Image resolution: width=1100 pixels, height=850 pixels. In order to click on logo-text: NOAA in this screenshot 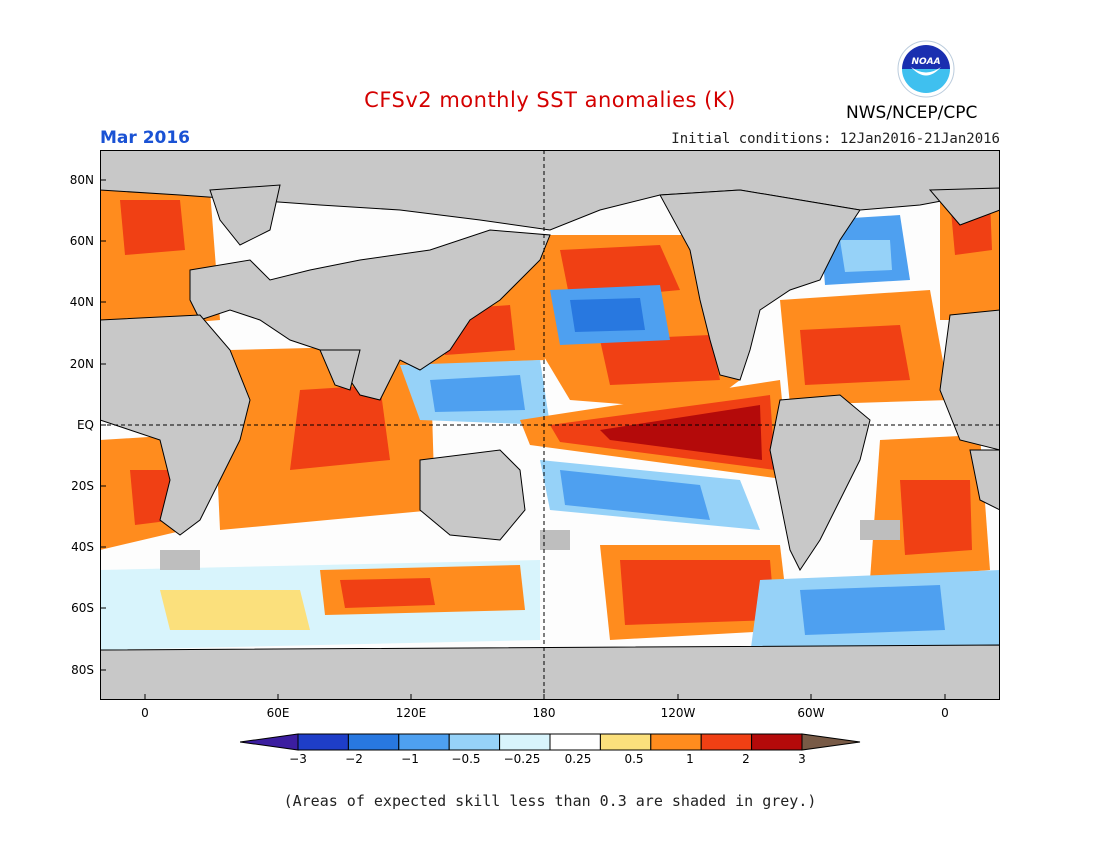, I will do `click(925, 62)`.